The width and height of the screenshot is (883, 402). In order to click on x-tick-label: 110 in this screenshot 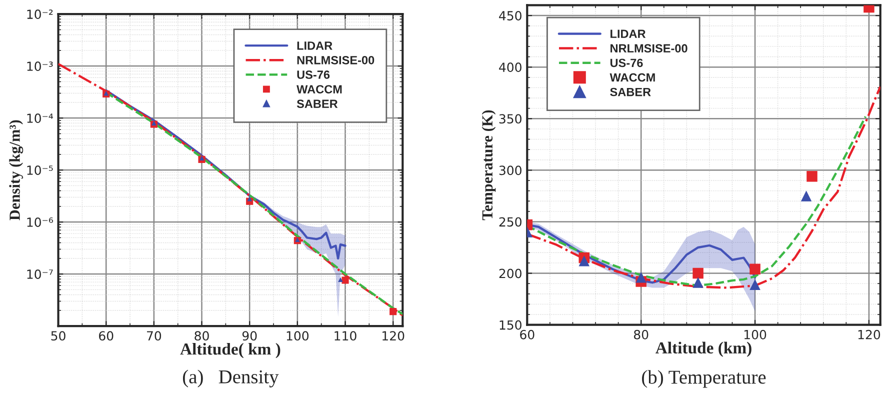, I will do `click(345, 336)`.